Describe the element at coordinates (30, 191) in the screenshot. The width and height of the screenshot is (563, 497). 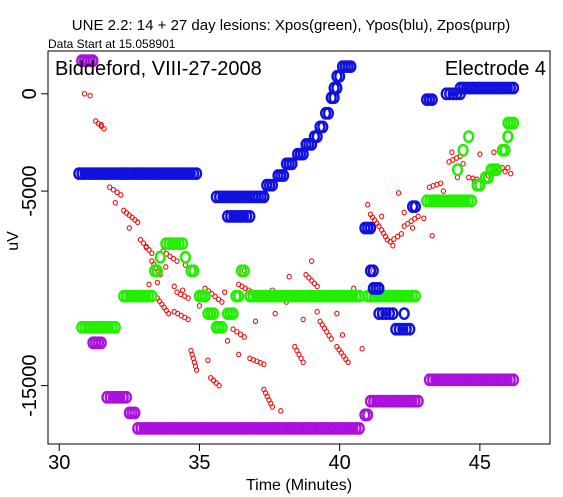
I see `y-tick-label: -5000` at that location.